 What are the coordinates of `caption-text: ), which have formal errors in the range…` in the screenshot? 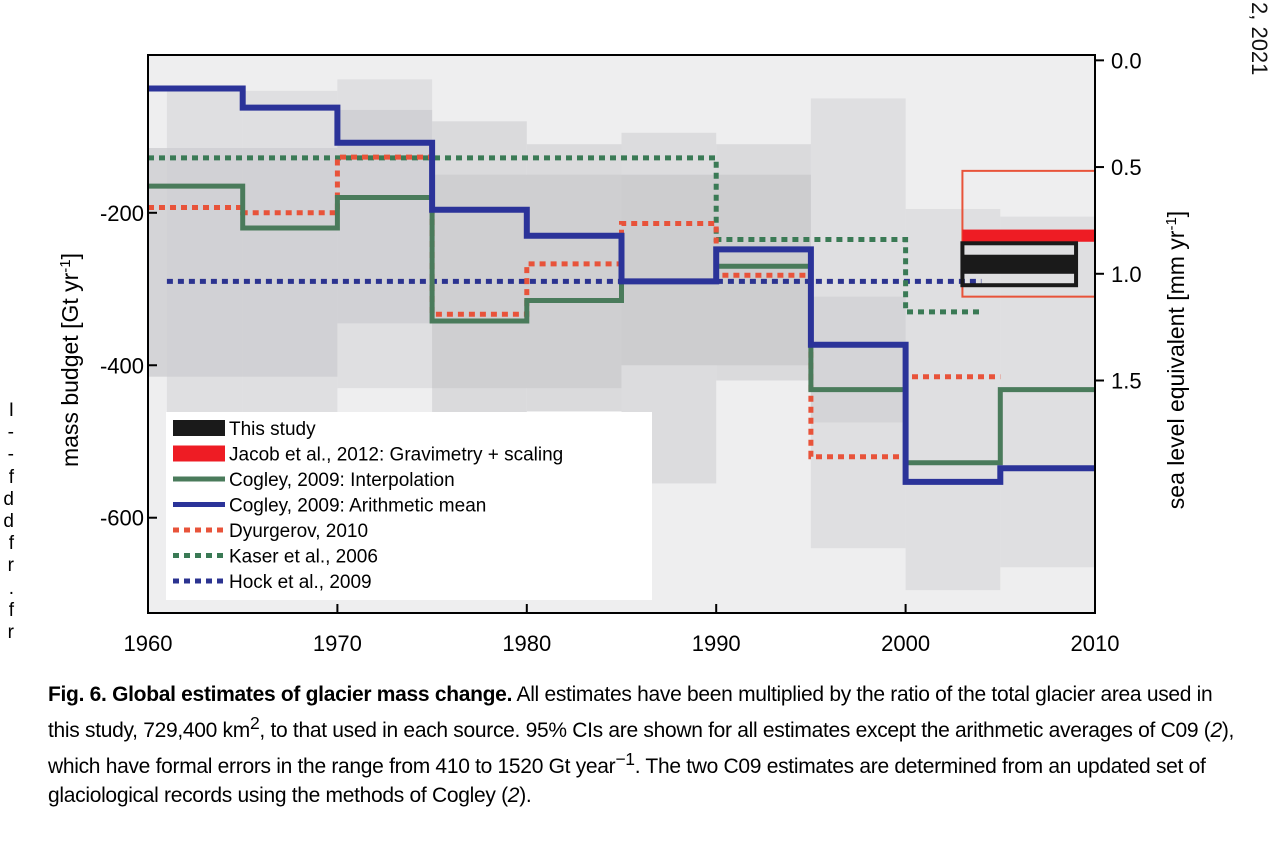 It's located at (641, 748).